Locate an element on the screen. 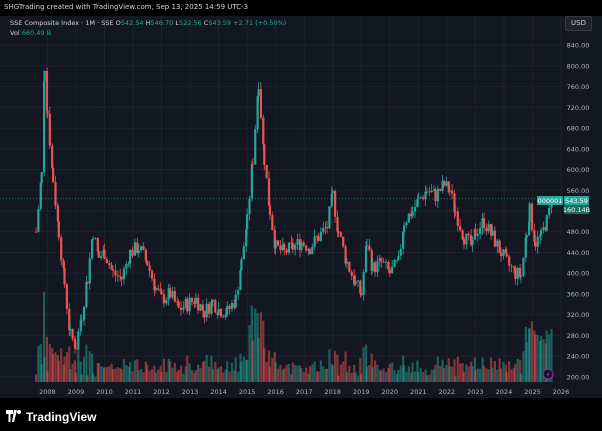 The height and width of the screenshot is (431, 602). last-volume-tag is located at coordinates (576, 209).